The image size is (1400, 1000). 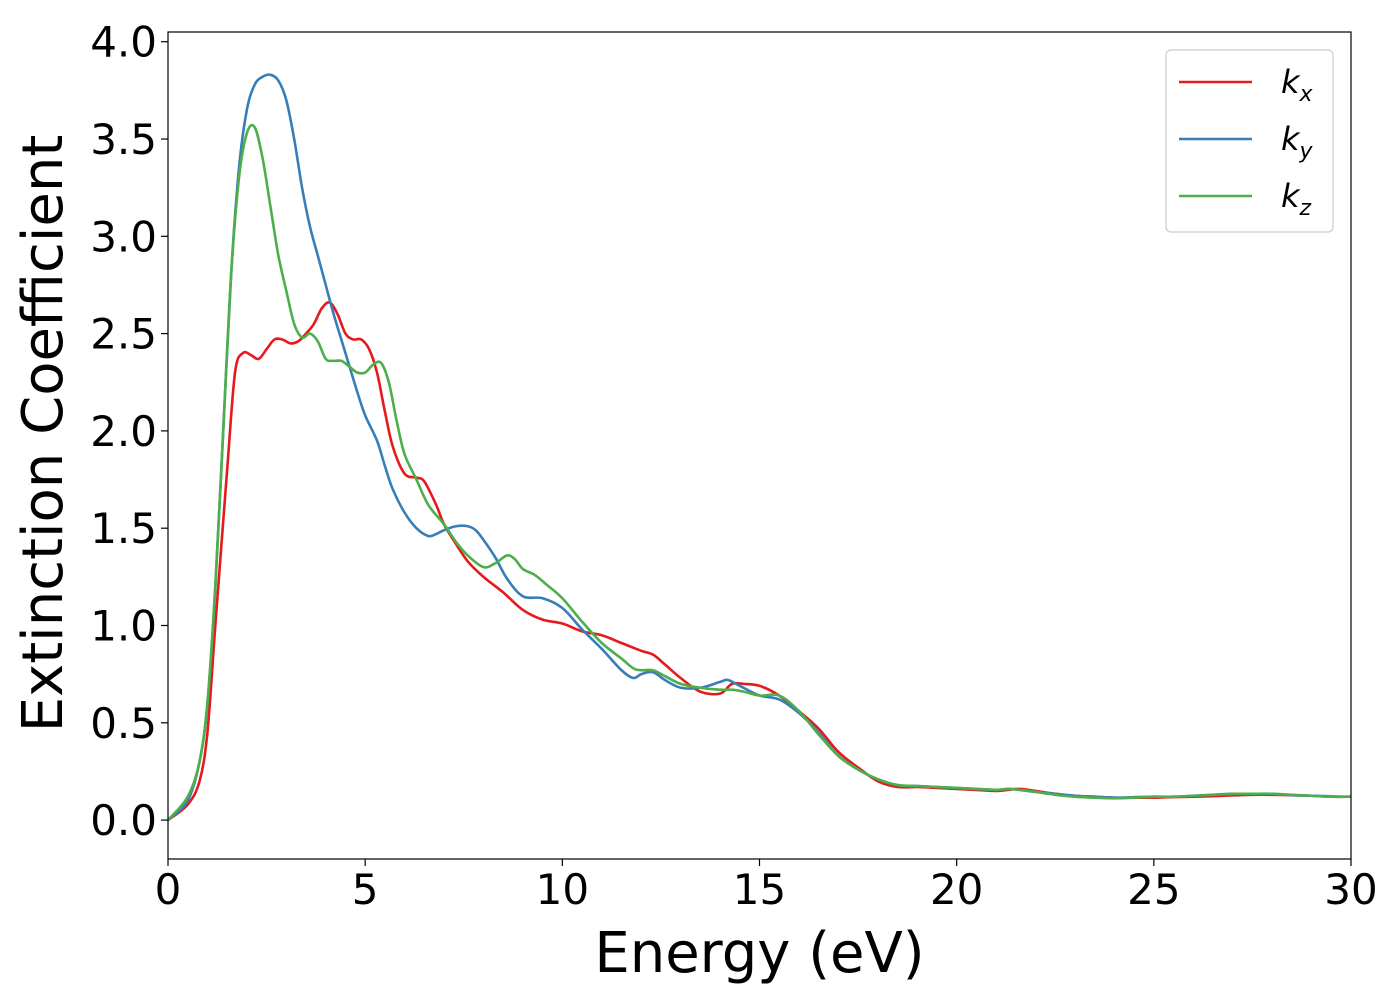 I want to click on y-tick-label: 1.0, so click(x=123, y=625).